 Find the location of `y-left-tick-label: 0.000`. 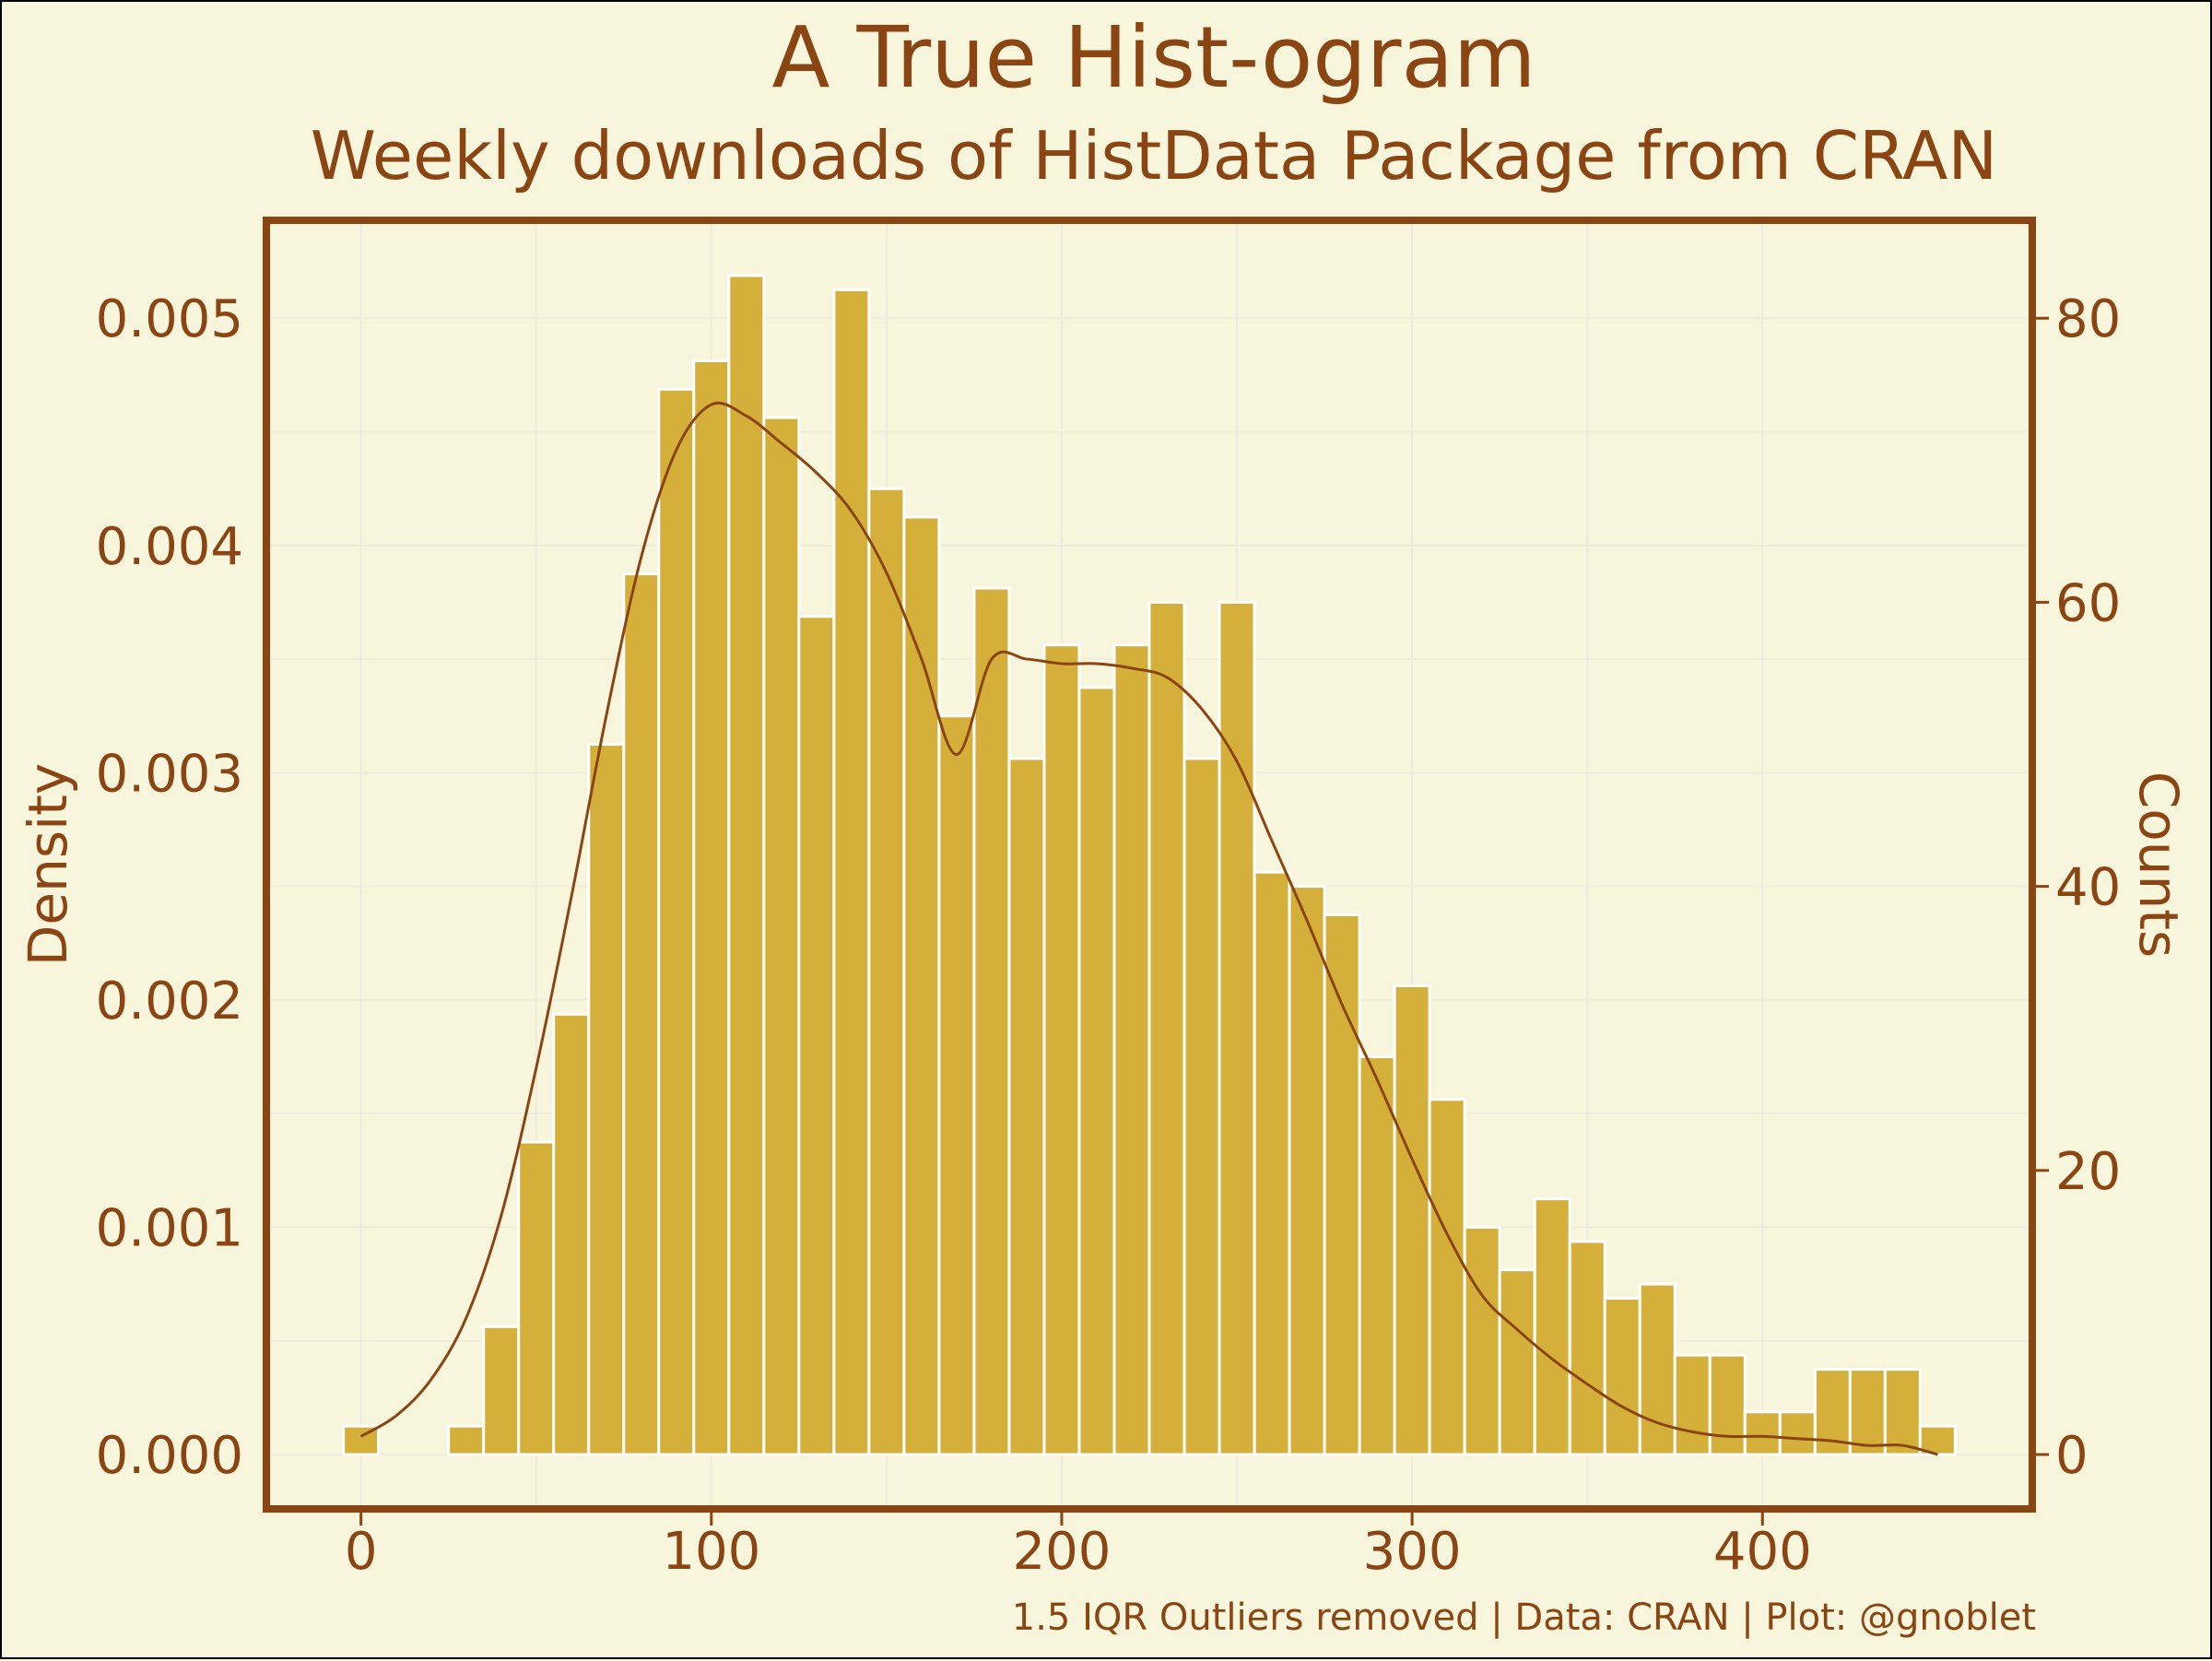

y-left-tick-label: 0.000 is located at coordinates (169, 1456).